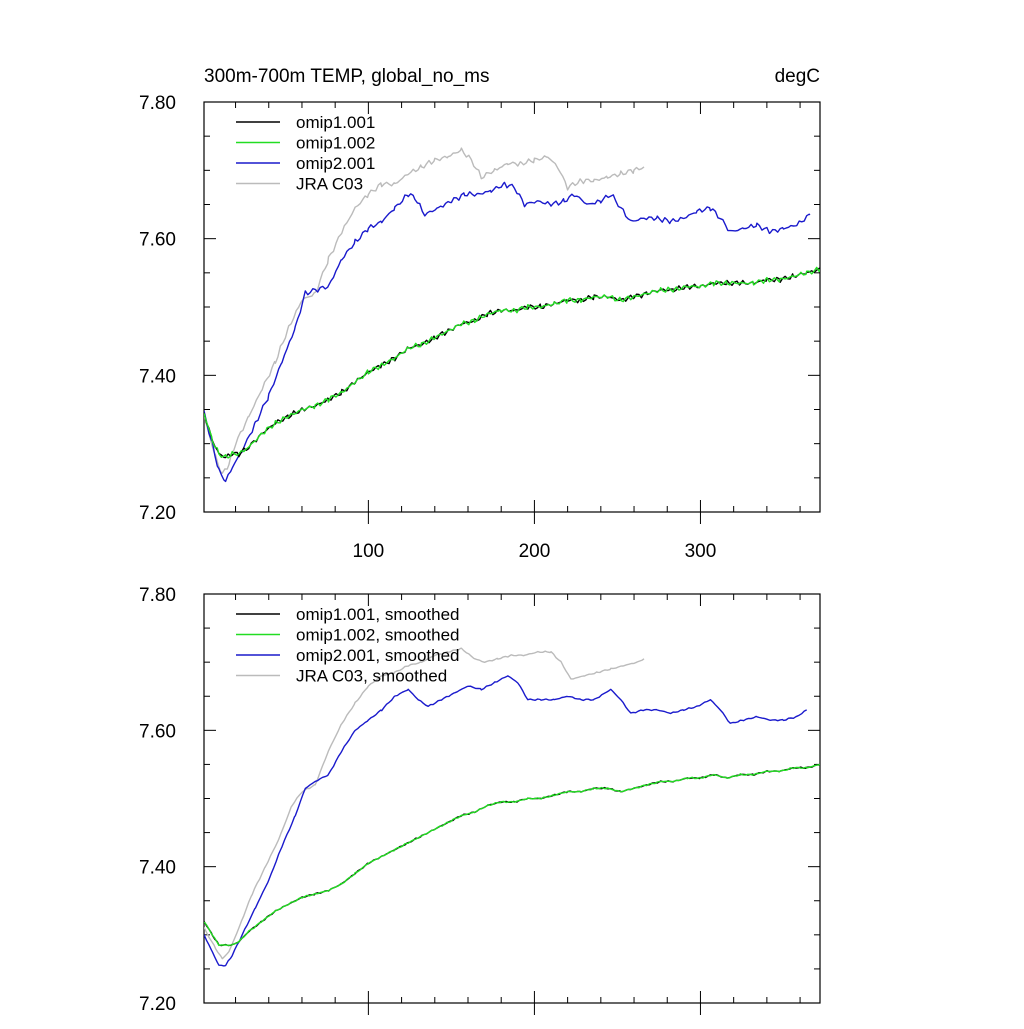  I want to click on x-tick-label: 200, so click(535, 551).